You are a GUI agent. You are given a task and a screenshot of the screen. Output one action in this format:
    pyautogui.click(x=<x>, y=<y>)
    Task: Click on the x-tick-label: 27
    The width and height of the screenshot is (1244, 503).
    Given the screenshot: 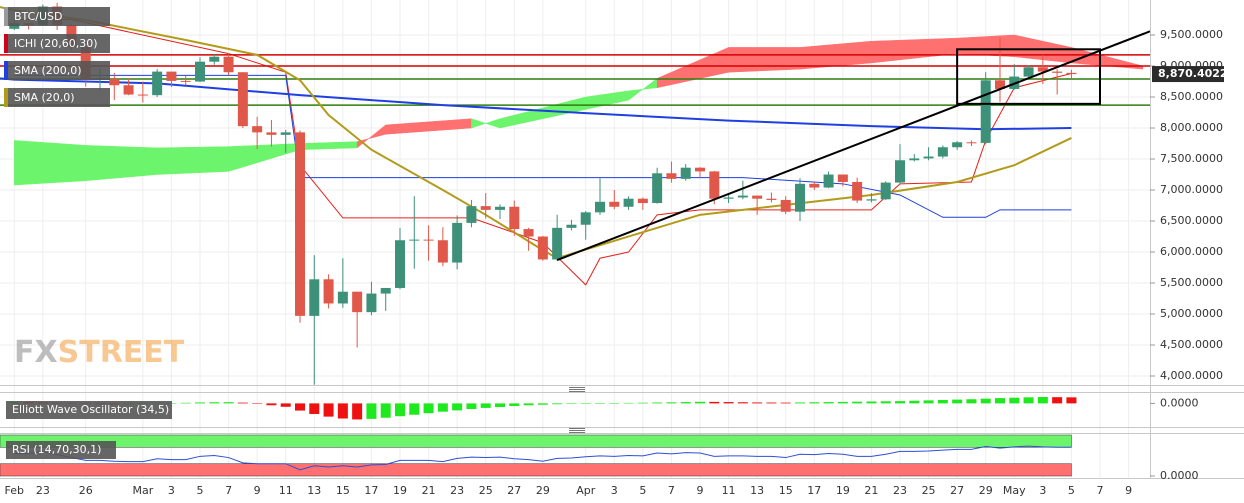 What is the action you would take?
    pyautogui.click(x=514, y=490)
    